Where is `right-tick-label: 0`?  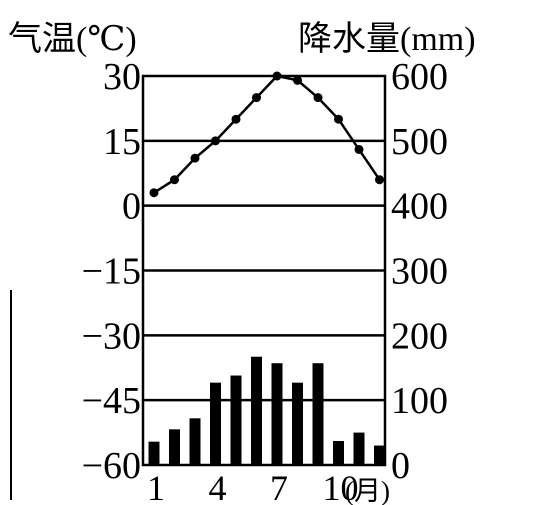 right-tick-label: 0 is located at coordinates (400, 466).